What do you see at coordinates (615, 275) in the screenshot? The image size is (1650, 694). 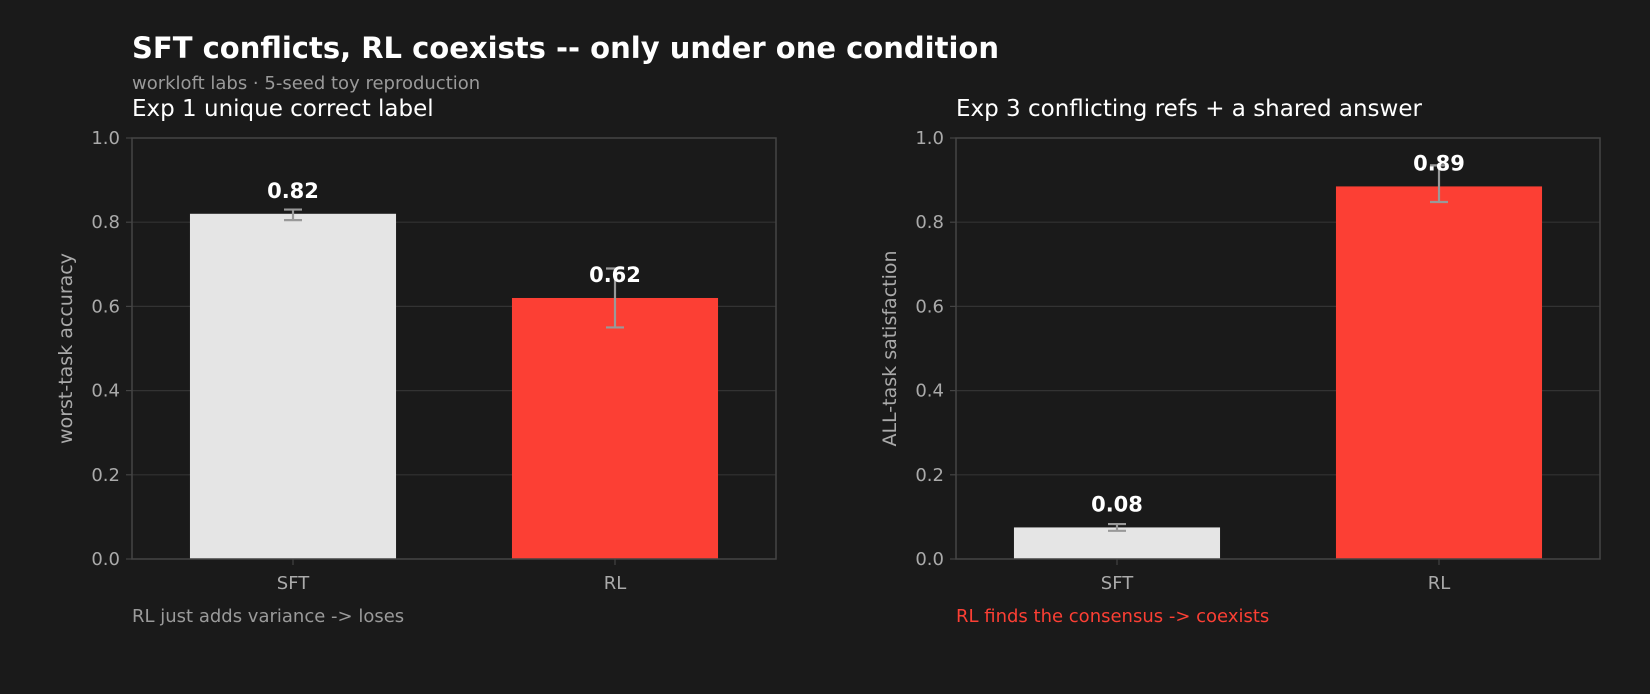 I see `value-label: 0.62` at bounding box center [615, 275].